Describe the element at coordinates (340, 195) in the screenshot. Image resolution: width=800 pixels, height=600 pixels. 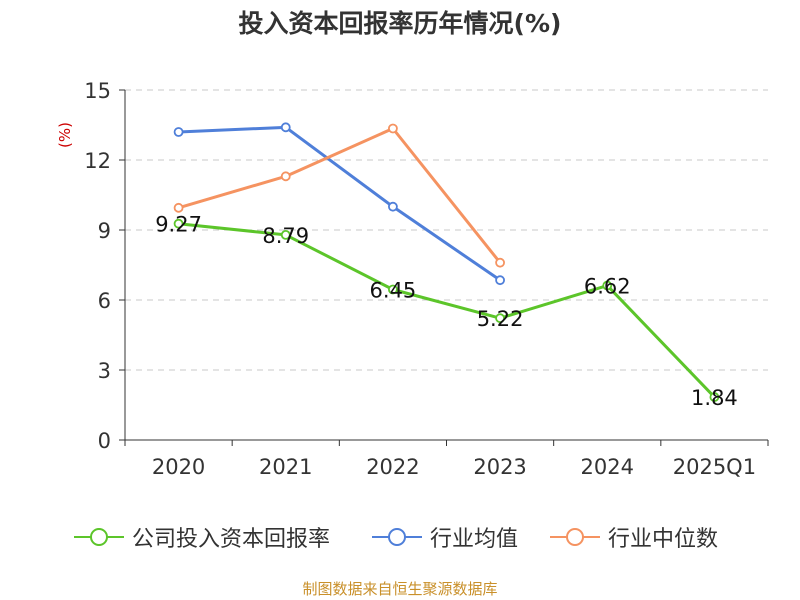
I see `industry-median-line` at that location.